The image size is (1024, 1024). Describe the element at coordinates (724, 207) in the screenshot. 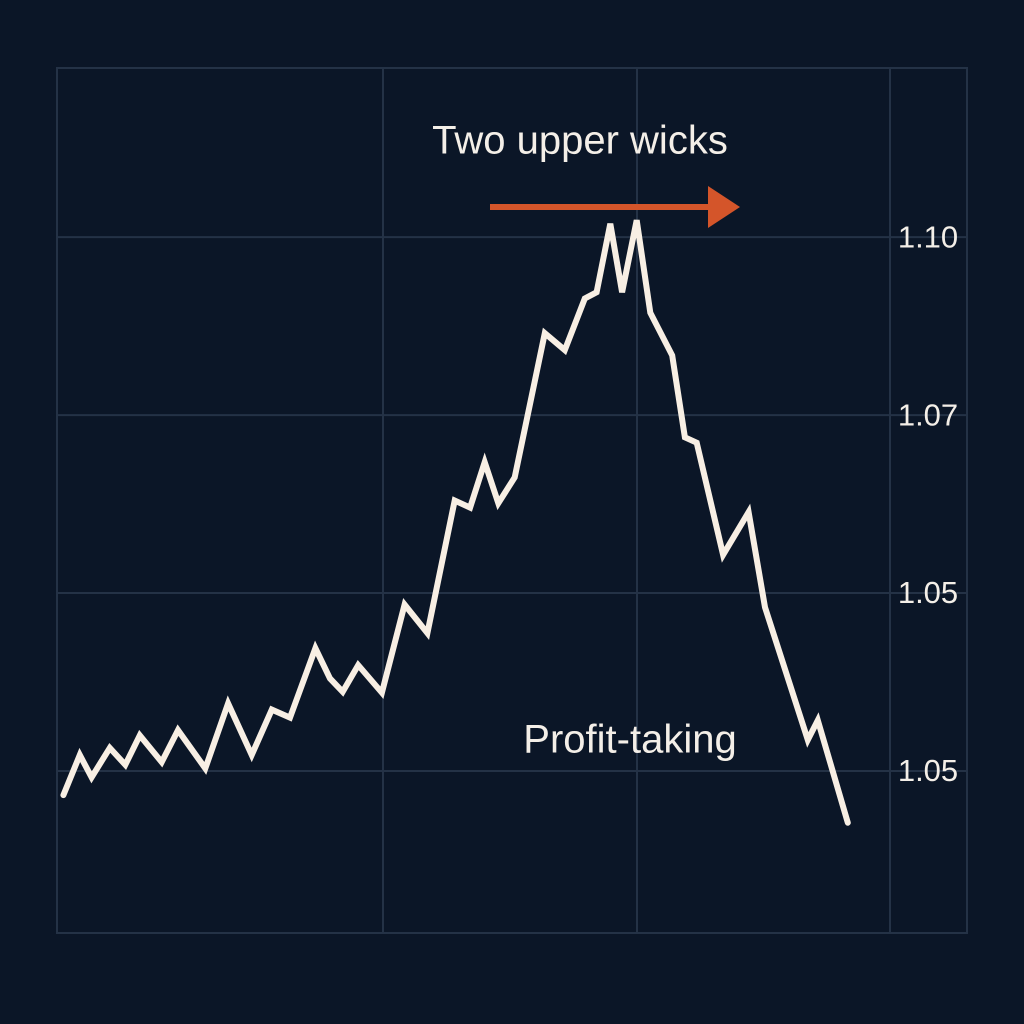

I see `annotation-arrowhead` at that location.